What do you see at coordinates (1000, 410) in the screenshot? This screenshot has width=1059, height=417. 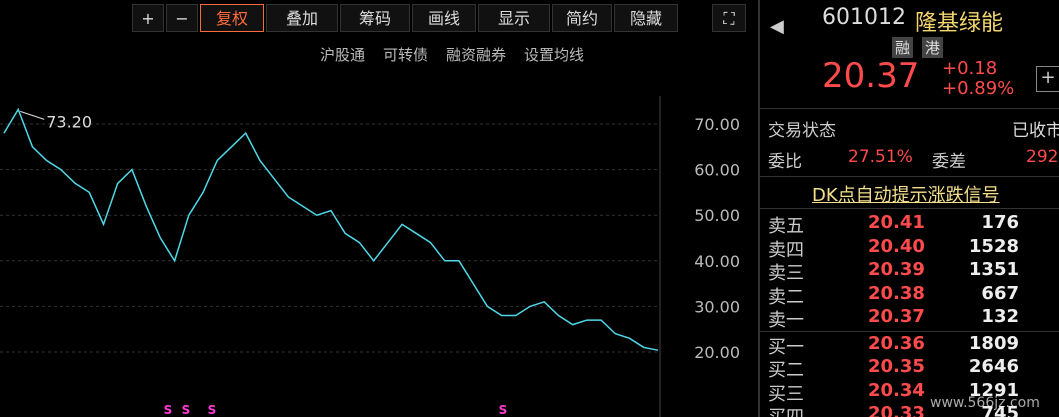 I see `book-volume: 745` at bounding box center [1000, 410].